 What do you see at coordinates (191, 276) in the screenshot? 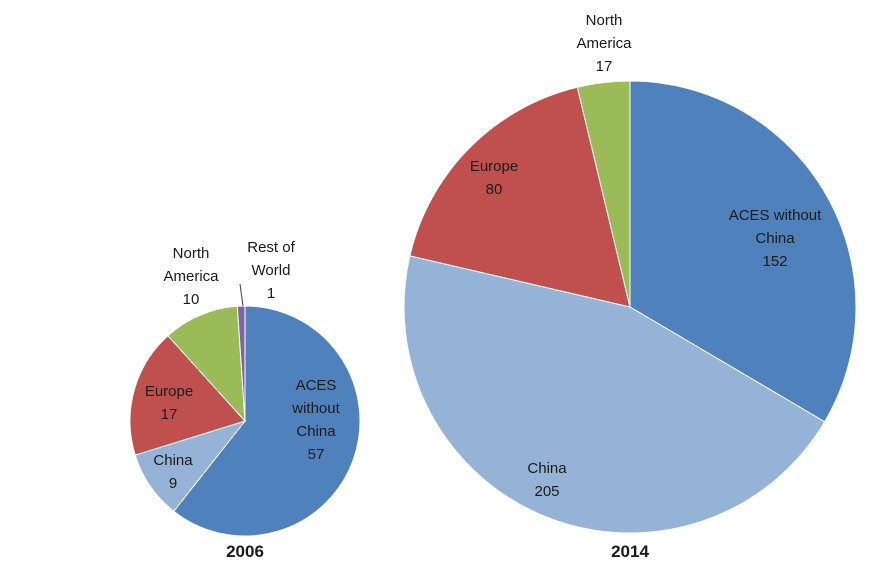
I see `slice-label-north-america: North America 10` at bounding box center [191, 276].